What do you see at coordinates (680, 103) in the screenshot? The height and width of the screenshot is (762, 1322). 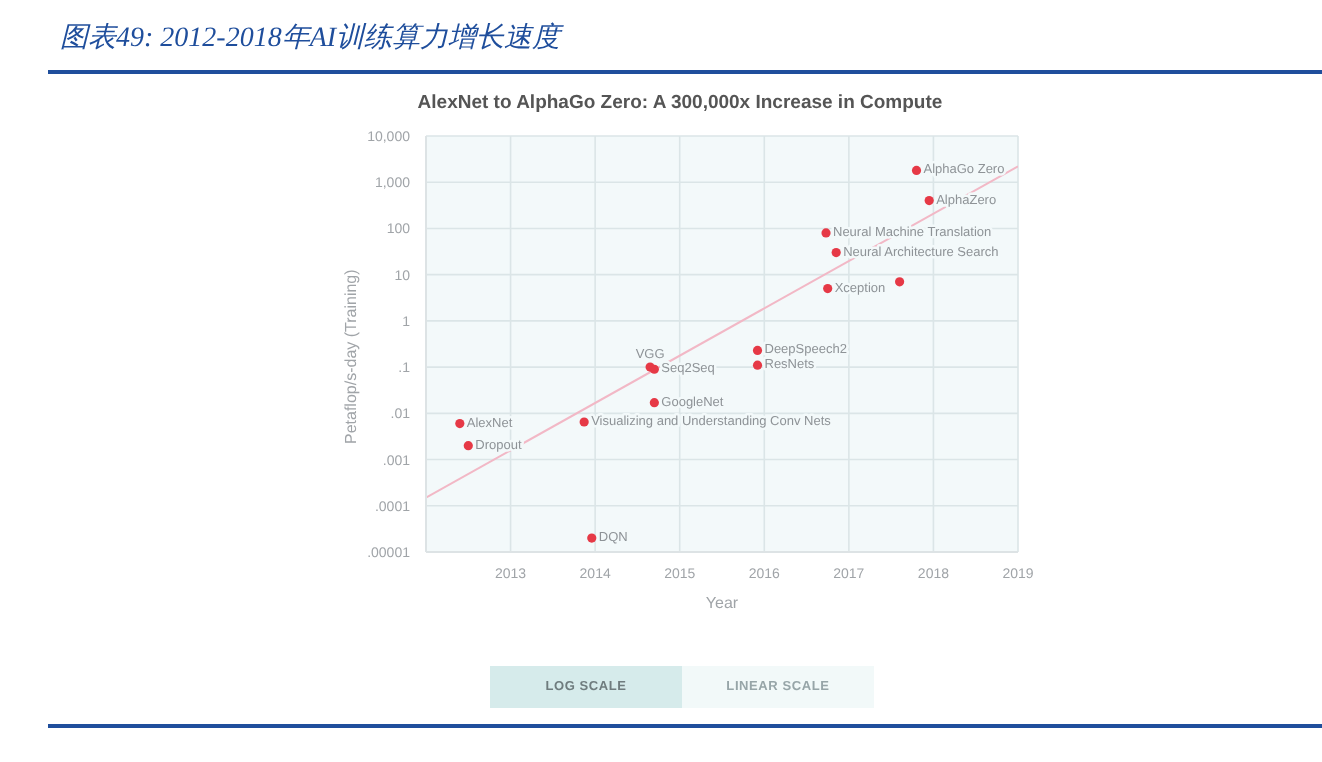 I see `chart-title: AlexNet to AlphaGo Zero: A 300,000x Increase in Compute` at bounding box center [680, 103].